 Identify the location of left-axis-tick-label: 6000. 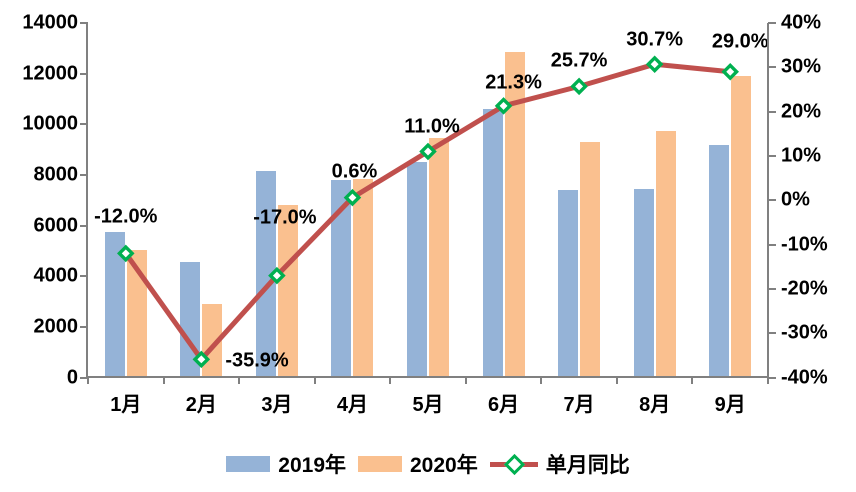
(56, 225).